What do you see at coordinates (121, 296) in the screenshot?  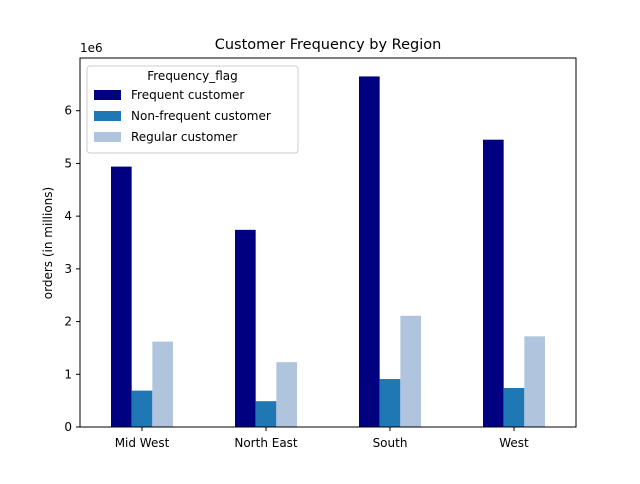 I see `bar-mid-west-frequent-customer` at bounding box center [121, 296].